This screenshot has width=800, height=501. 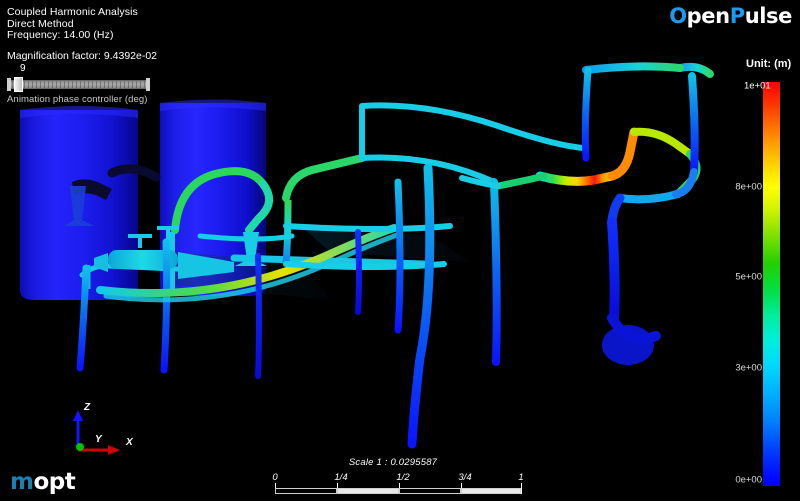 I want to click on colorbar-tick-8: 8e+00, so click(x=748, y=187).